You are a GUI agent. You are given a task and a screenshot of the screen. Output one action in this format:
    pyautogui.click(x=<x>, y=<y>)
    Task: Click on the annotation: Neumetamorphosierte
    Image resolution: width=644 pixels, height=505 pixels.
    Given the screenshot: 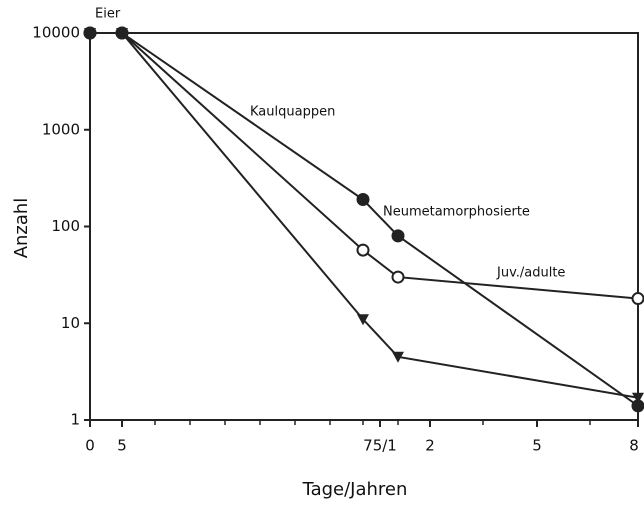 What is the action you would take?
    pyautogui.click(x=456, y=212)
    